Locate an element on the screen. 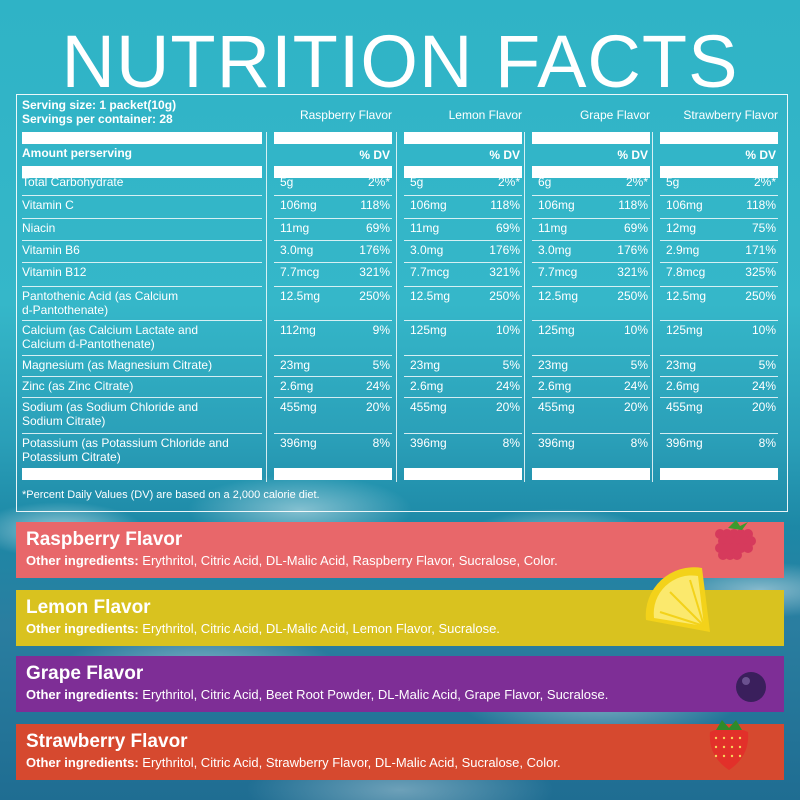  nutrient-amount: 7.8mcg is located at coordinates (686, 272).